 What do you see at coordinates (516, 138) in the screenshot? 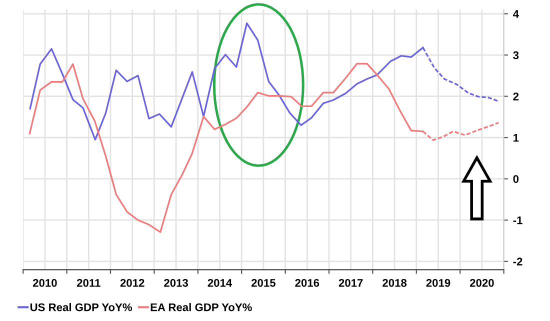
I see `y-tick-label: 1` at bounding box center [516, 138].